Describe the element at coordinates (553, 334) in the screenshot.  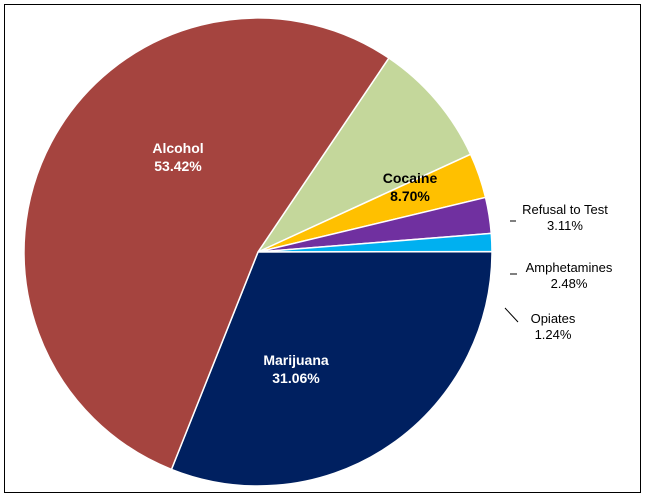
I see `label-opiates-value: 1.24%` at that location.